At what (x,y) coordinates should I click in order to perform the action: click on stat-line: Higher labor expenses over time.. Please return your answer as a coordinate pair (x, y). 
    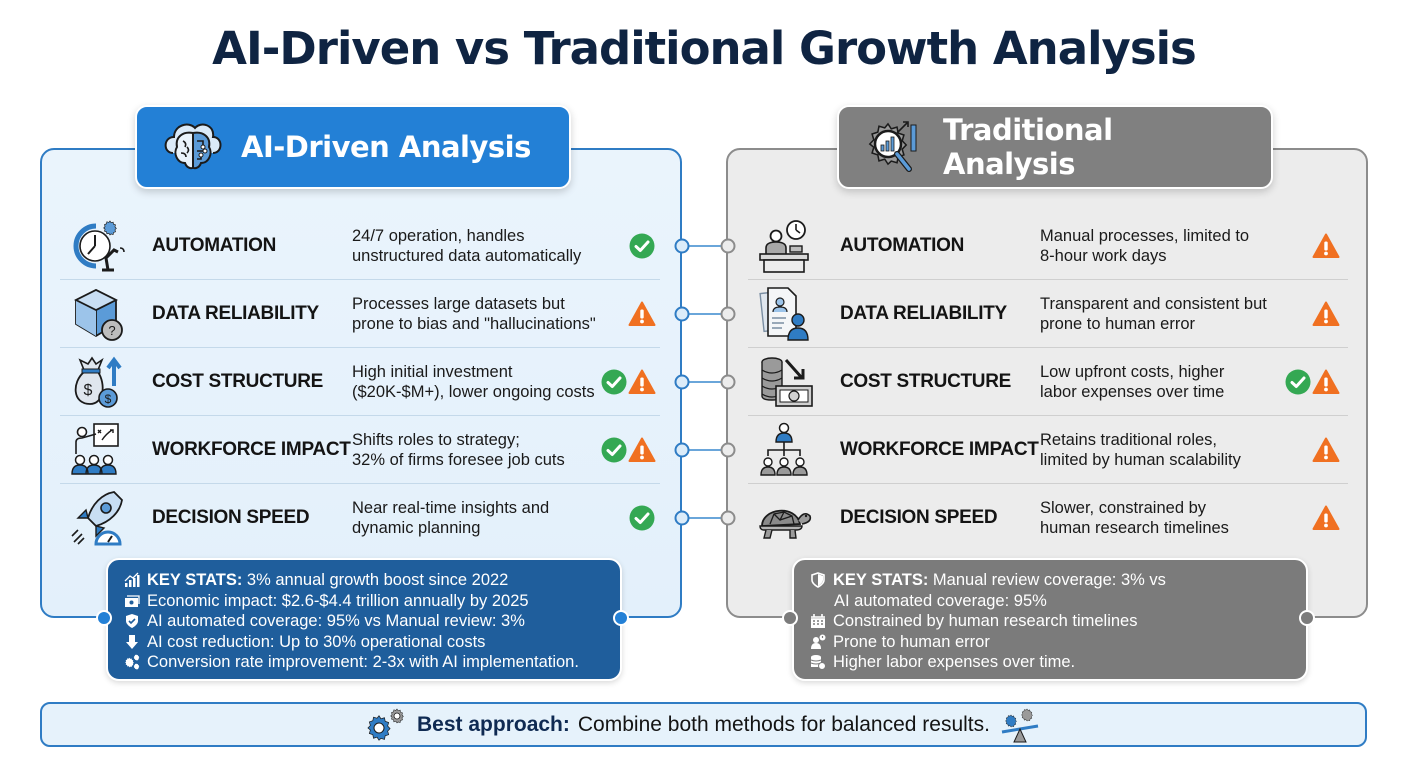
    Looking at the image, I should click on (1051, 662).